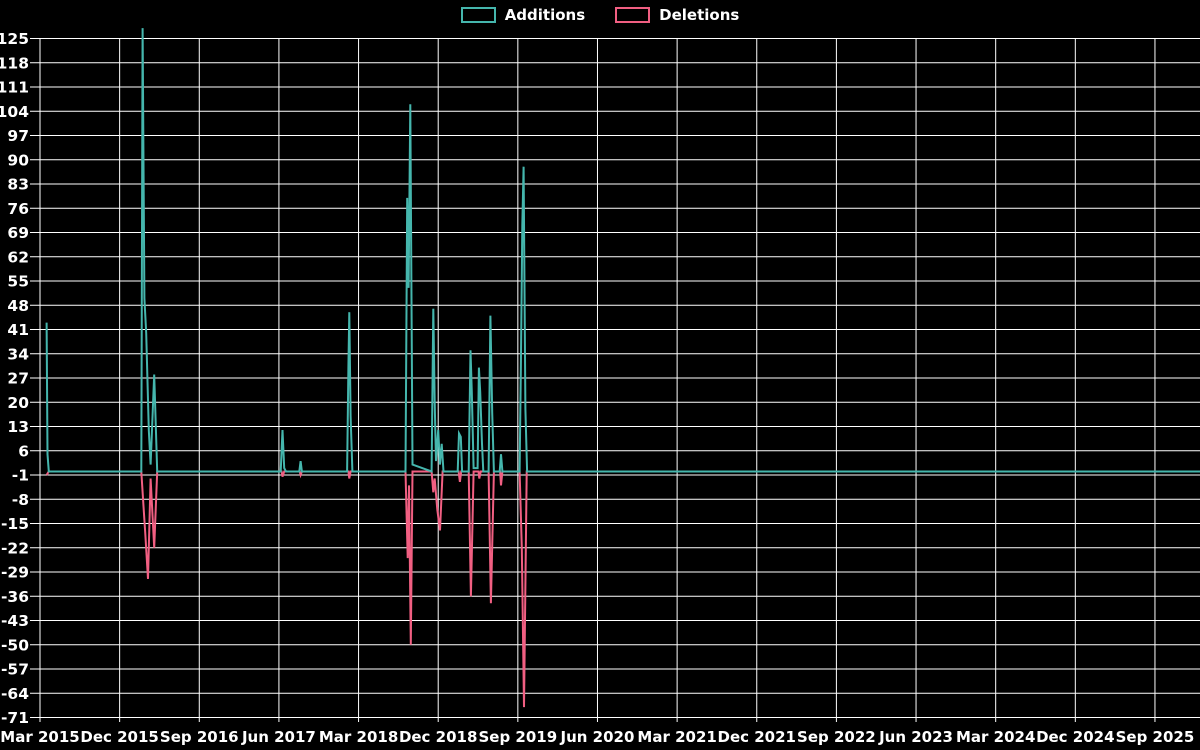 This screenshot has width=1200, height=750. I want to click on y-tick-label--1: -1, so click(20, 476).